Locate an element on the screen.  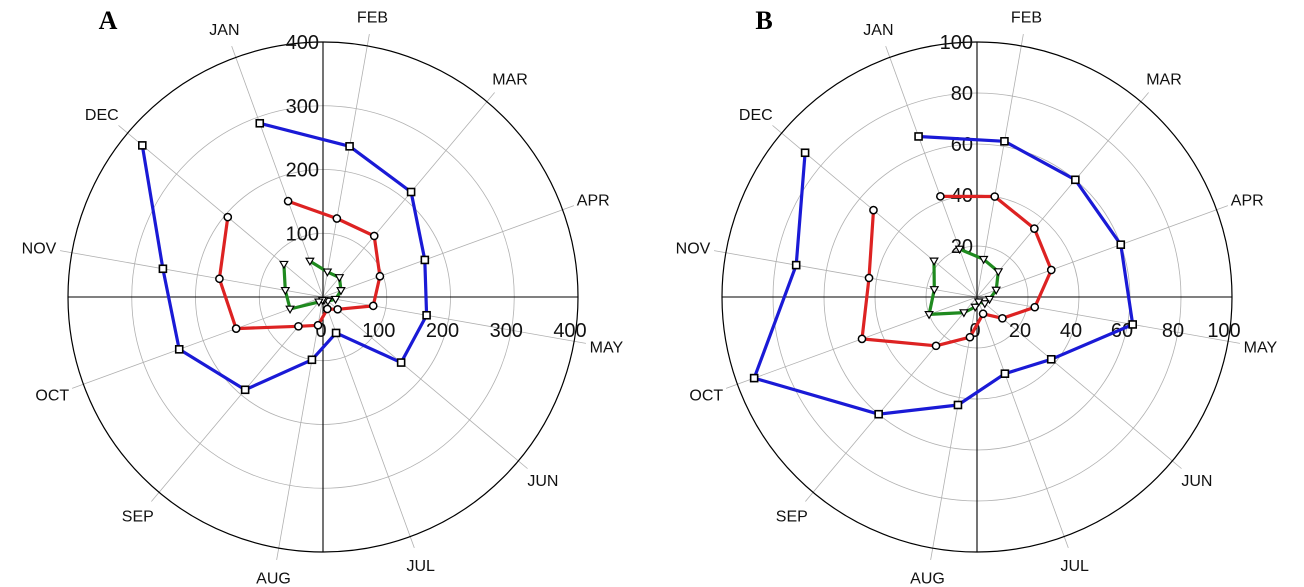
spoke-apr is located at coordinates (448, 251).